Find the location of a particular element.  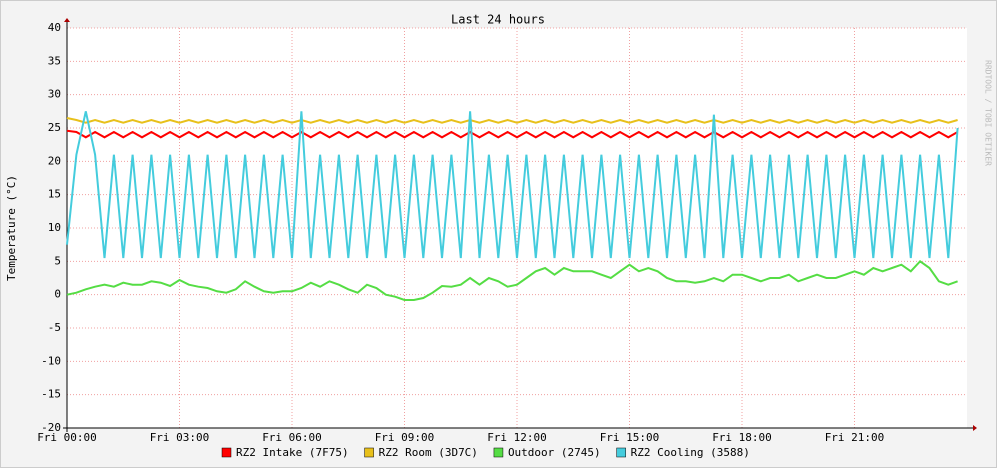

y-tick-label: 25 is located at coordinates (54, 127).